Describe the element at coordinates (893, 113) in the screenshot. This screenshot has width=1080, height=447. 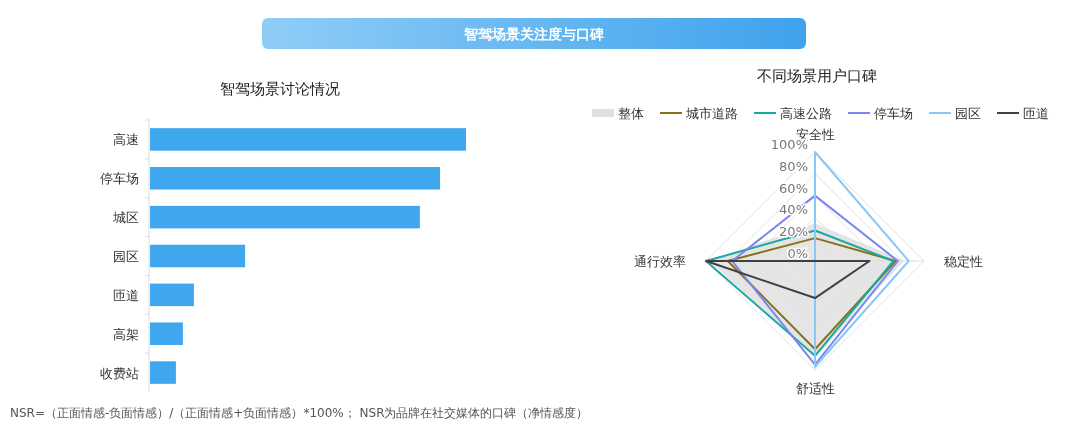
I see `legend-label: 停车场` at that location.